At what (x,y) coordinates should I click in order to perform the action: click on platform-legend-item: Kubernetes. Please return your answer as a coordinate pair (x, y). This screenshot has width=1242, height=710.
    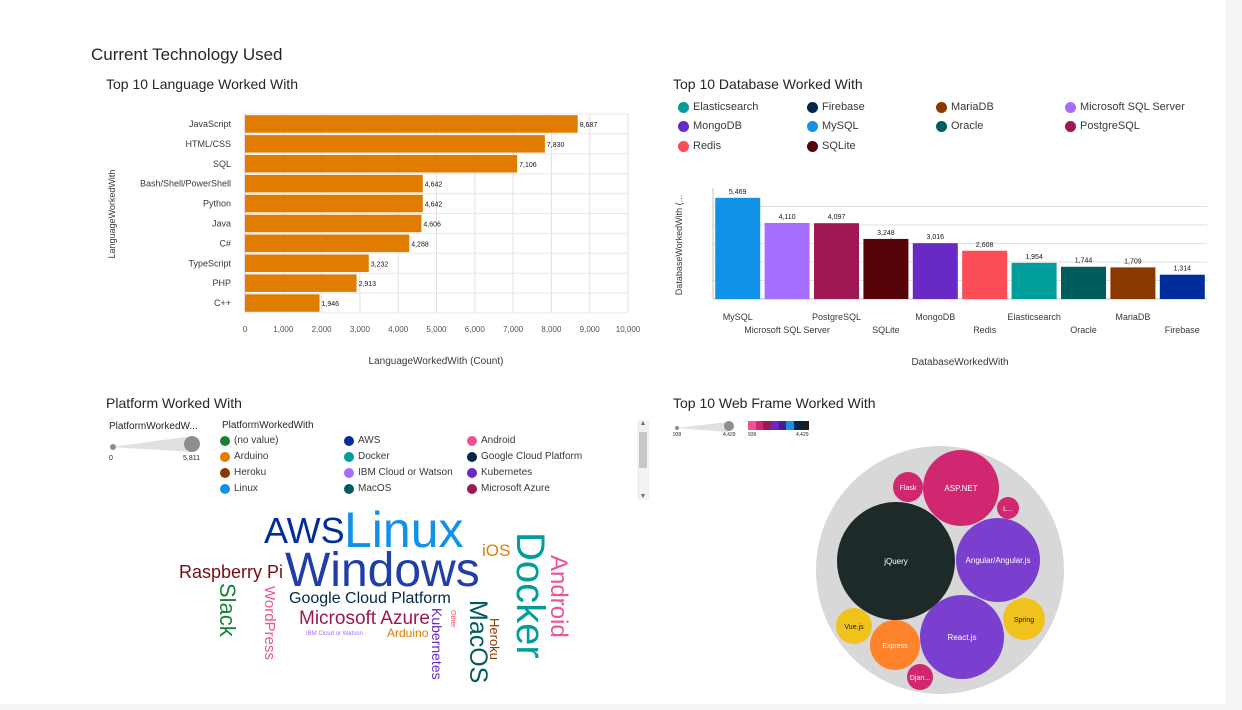
    Looking at the image, I should click on (499, 472).